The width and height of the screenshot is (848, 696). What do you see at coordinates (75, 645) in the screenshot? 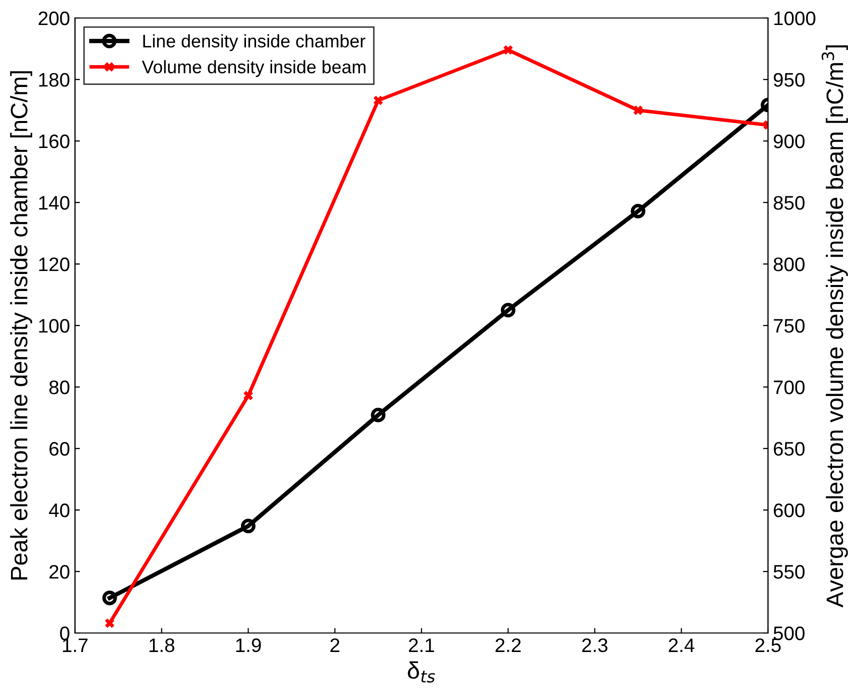
I see `x-tick-label: 1.7` at bounding box center [75, 645].